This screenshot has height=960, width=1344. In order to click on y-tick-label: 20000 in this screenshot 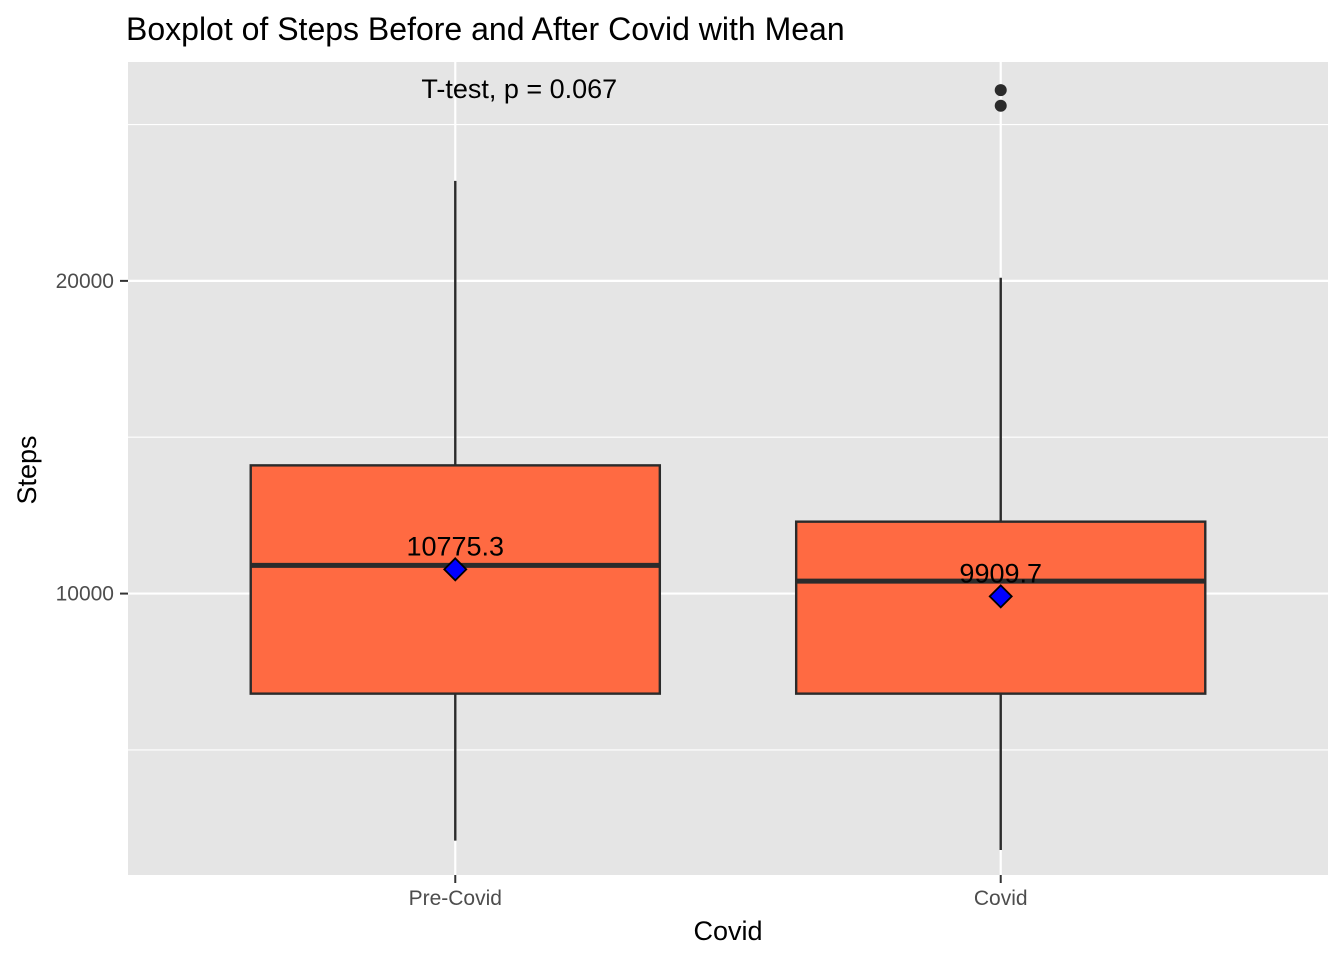, I will do `click(85, 281)`.